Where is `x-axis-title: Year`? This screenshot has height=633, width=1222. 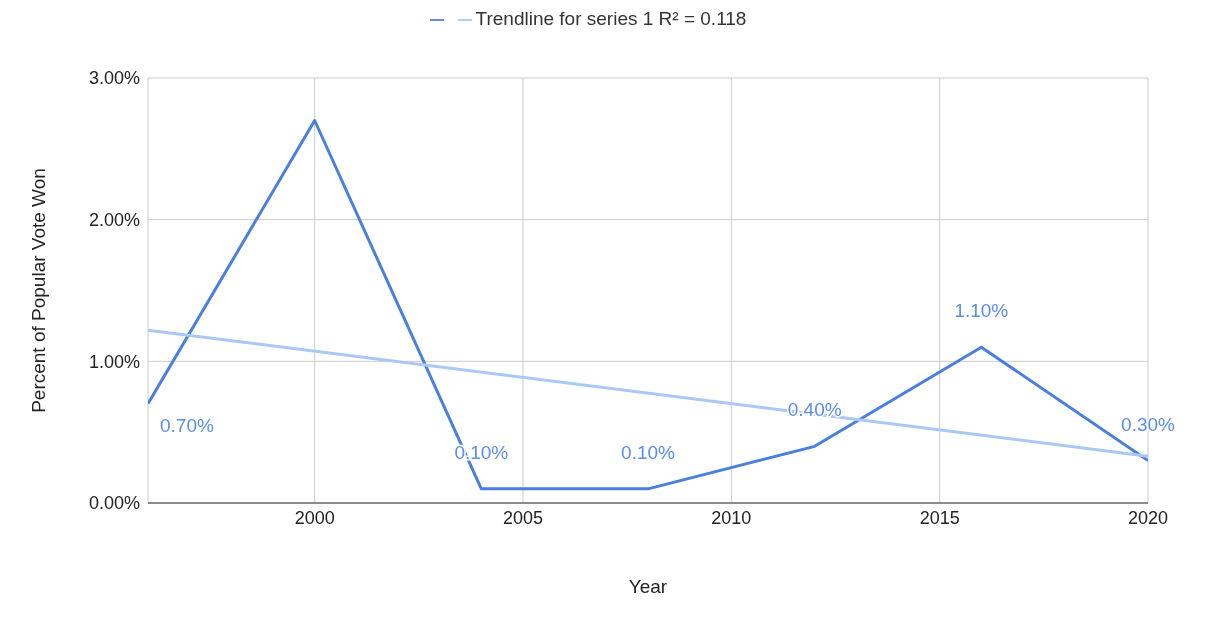 x-axis-title: Year is located at coordinates (648, 586).